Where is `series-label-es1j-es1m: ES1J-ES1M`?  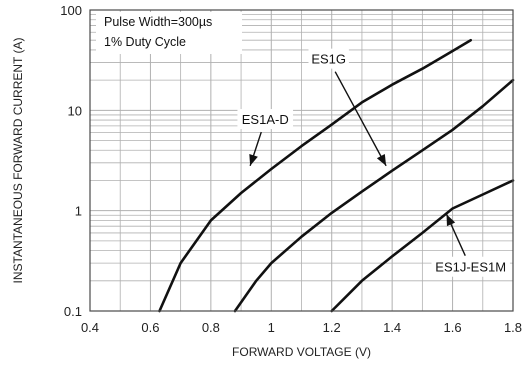 series-label-es1j-es1m: ES1J-ES1M is located at coordinates (470, 267).